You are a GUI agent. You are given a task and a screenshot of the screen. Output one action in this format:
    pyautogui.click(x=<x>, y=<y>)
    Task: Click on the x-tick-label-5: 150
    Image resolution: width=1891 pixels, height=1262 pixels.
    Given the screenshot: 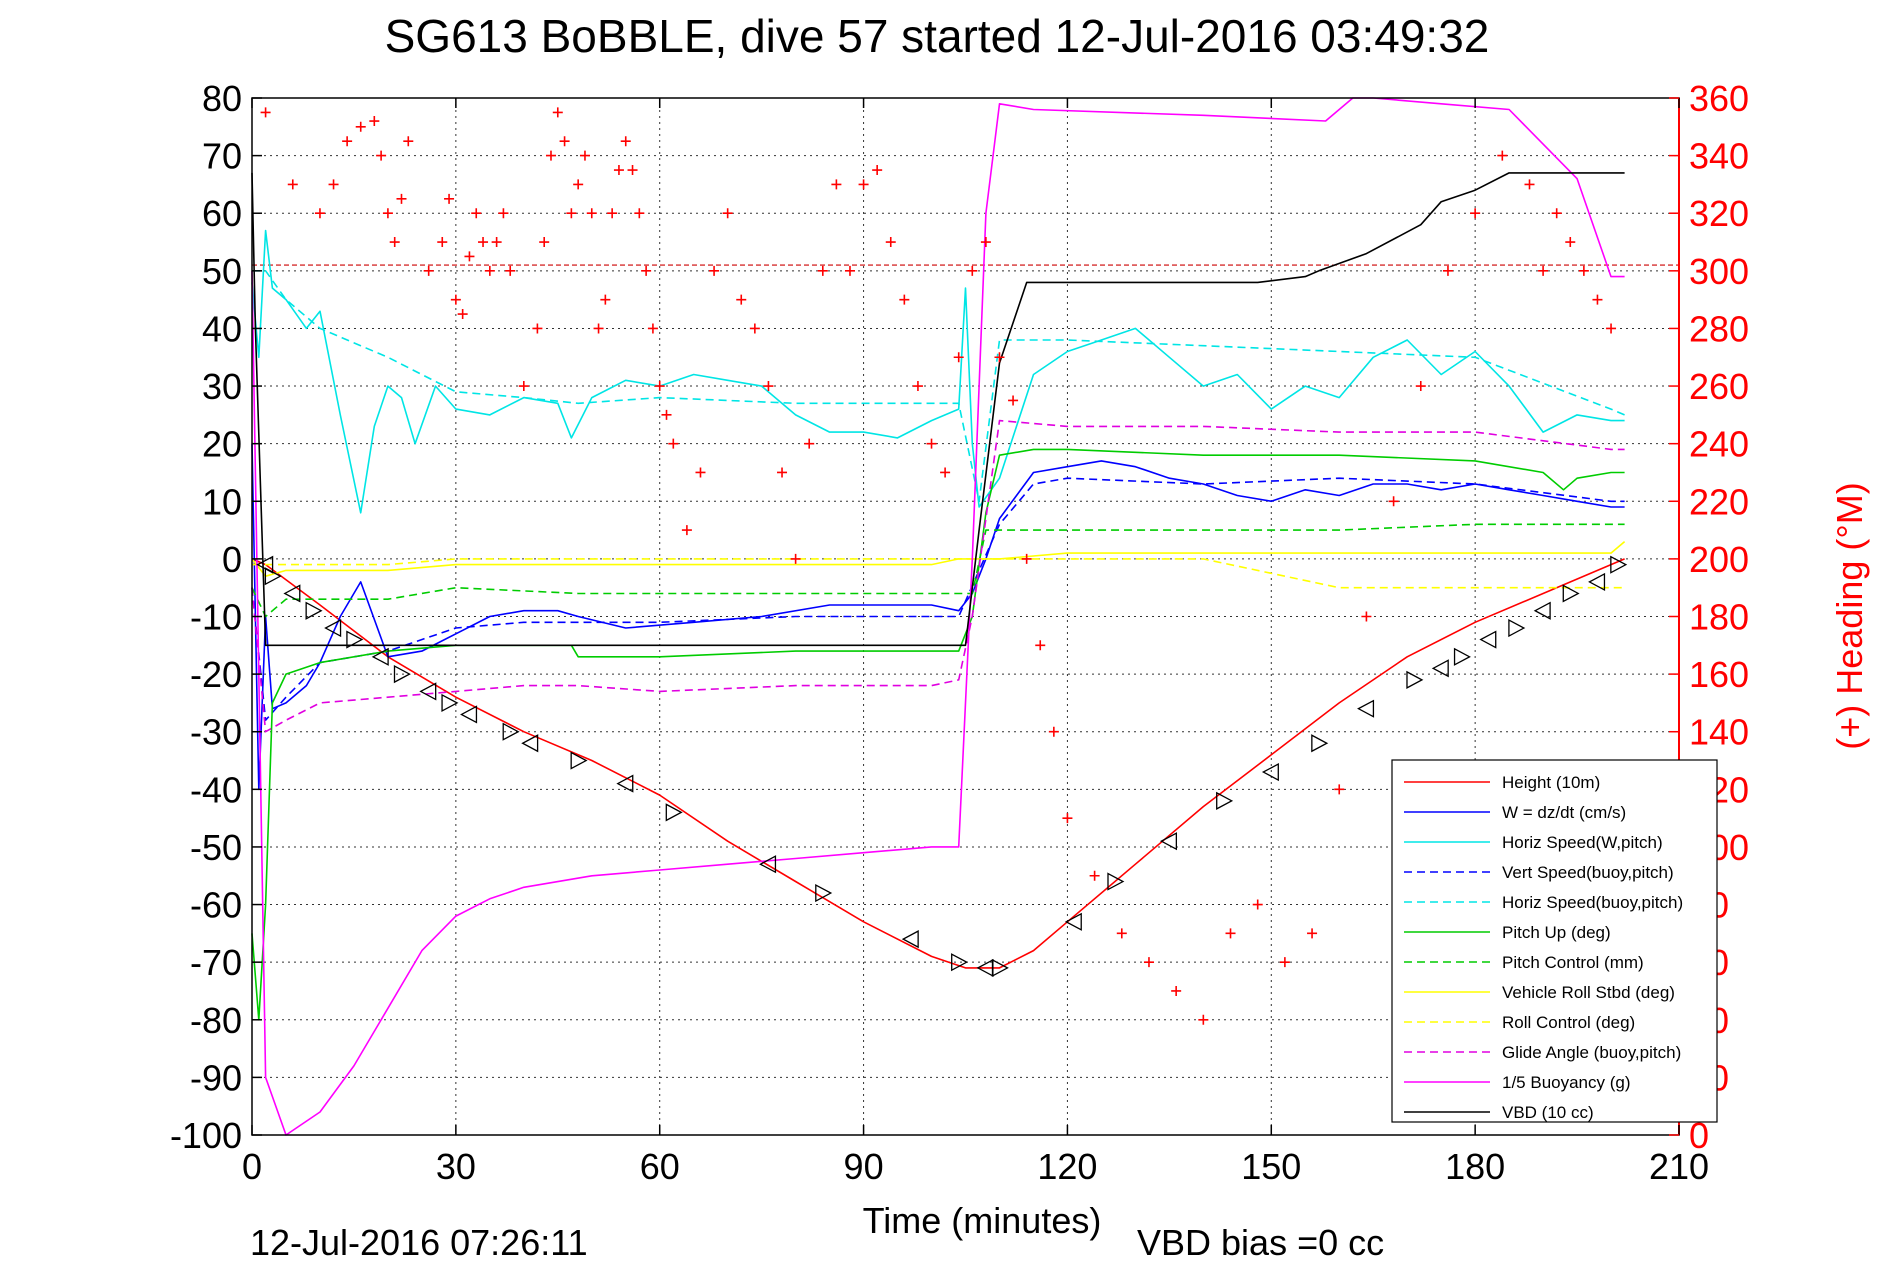 What is the action you would take?
    pyautogui.click(x=1271, y=1166)
    